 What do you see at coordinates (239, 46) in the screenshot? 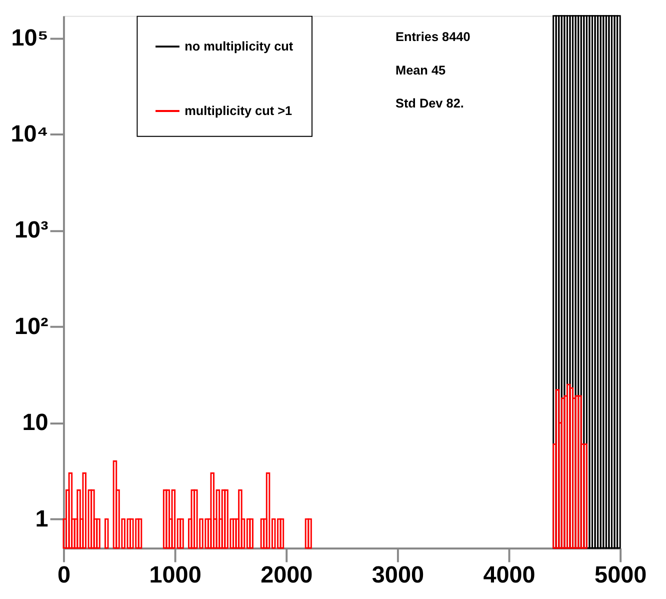
I see `legend-label: no multiplicity cut` at bounding box center [239, 46].